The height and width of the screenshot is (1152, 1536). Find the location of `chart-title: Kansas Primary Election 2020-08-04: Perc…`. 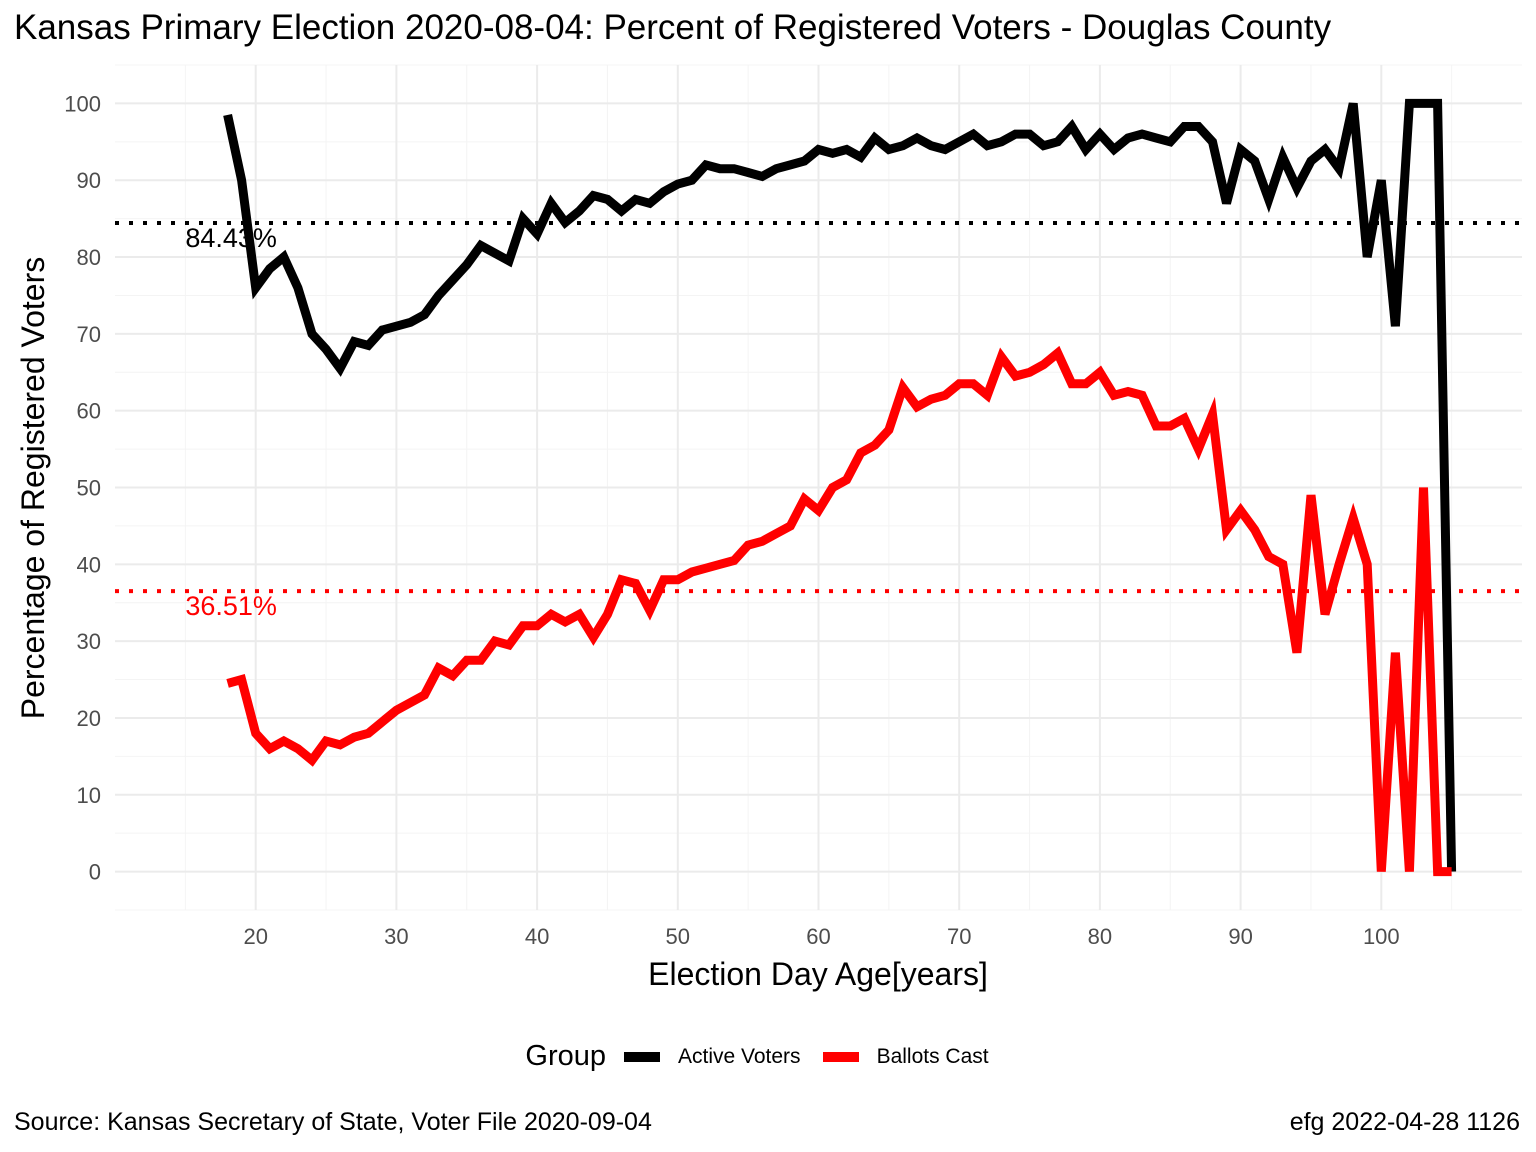

chart-title: Kansas Primary Election 2020-08-04: Perc… is located at coordinates (673, 27).